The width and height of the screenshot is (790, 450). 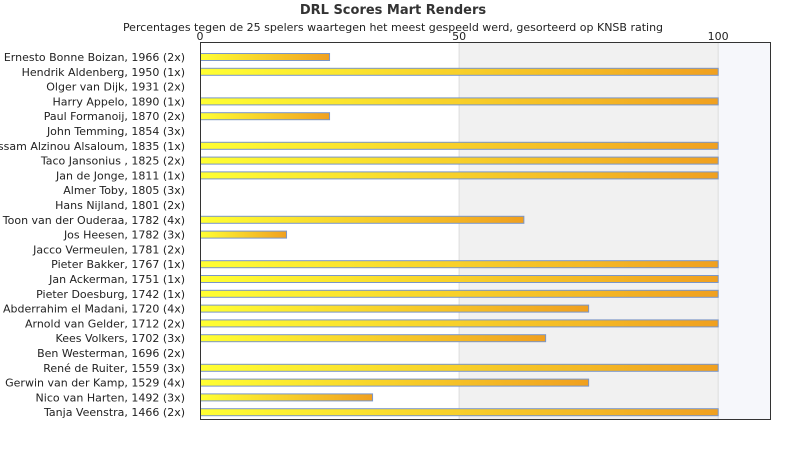 What do you see at coordinates (115, 131) in the screenshot?
I see `category-label: John Temming, 1854 (3x)` at bounding box center [115, 131].